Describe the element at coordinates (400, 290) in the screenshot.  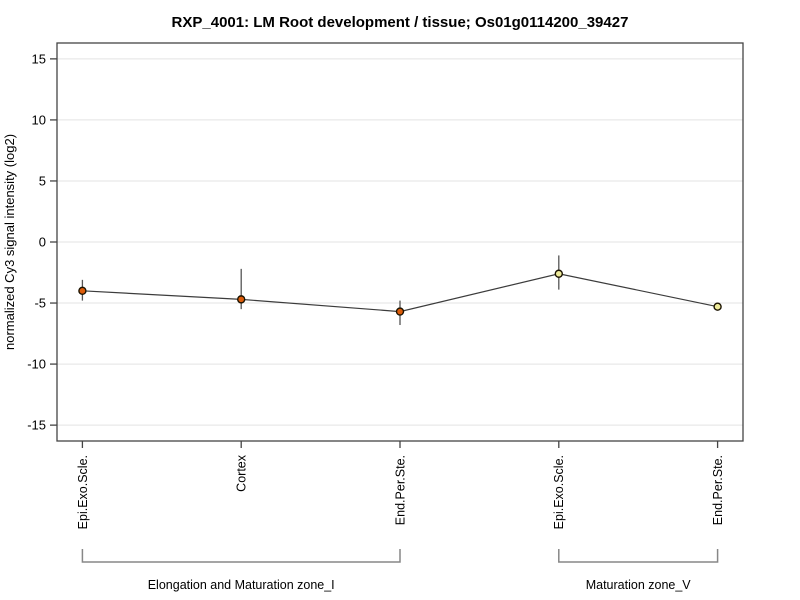
I see `data-series` at that location.